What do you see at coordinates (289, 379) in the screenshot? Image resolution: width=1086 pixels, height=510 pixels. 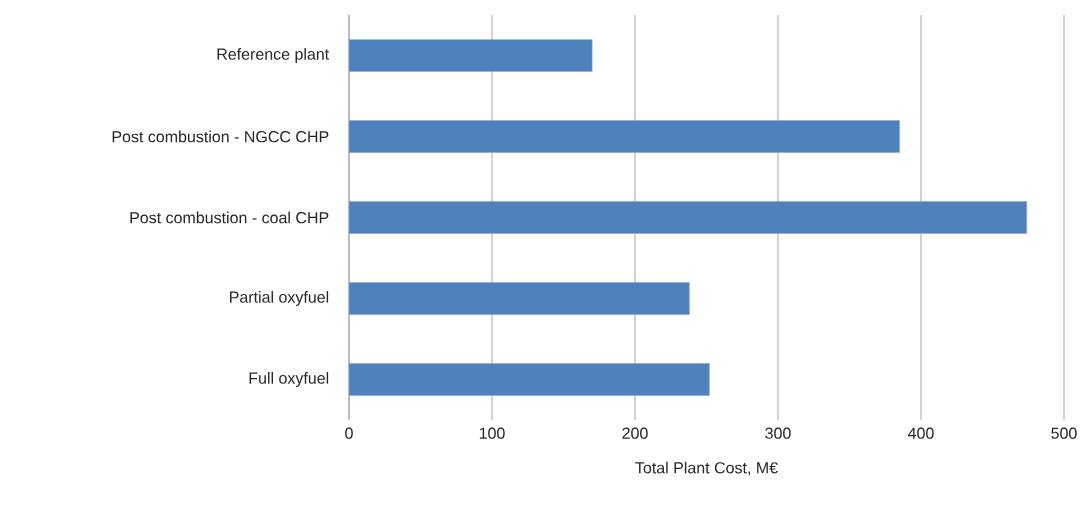 I see `y-tick-label: Full oxyfuel` at bounding box center [289, 379].